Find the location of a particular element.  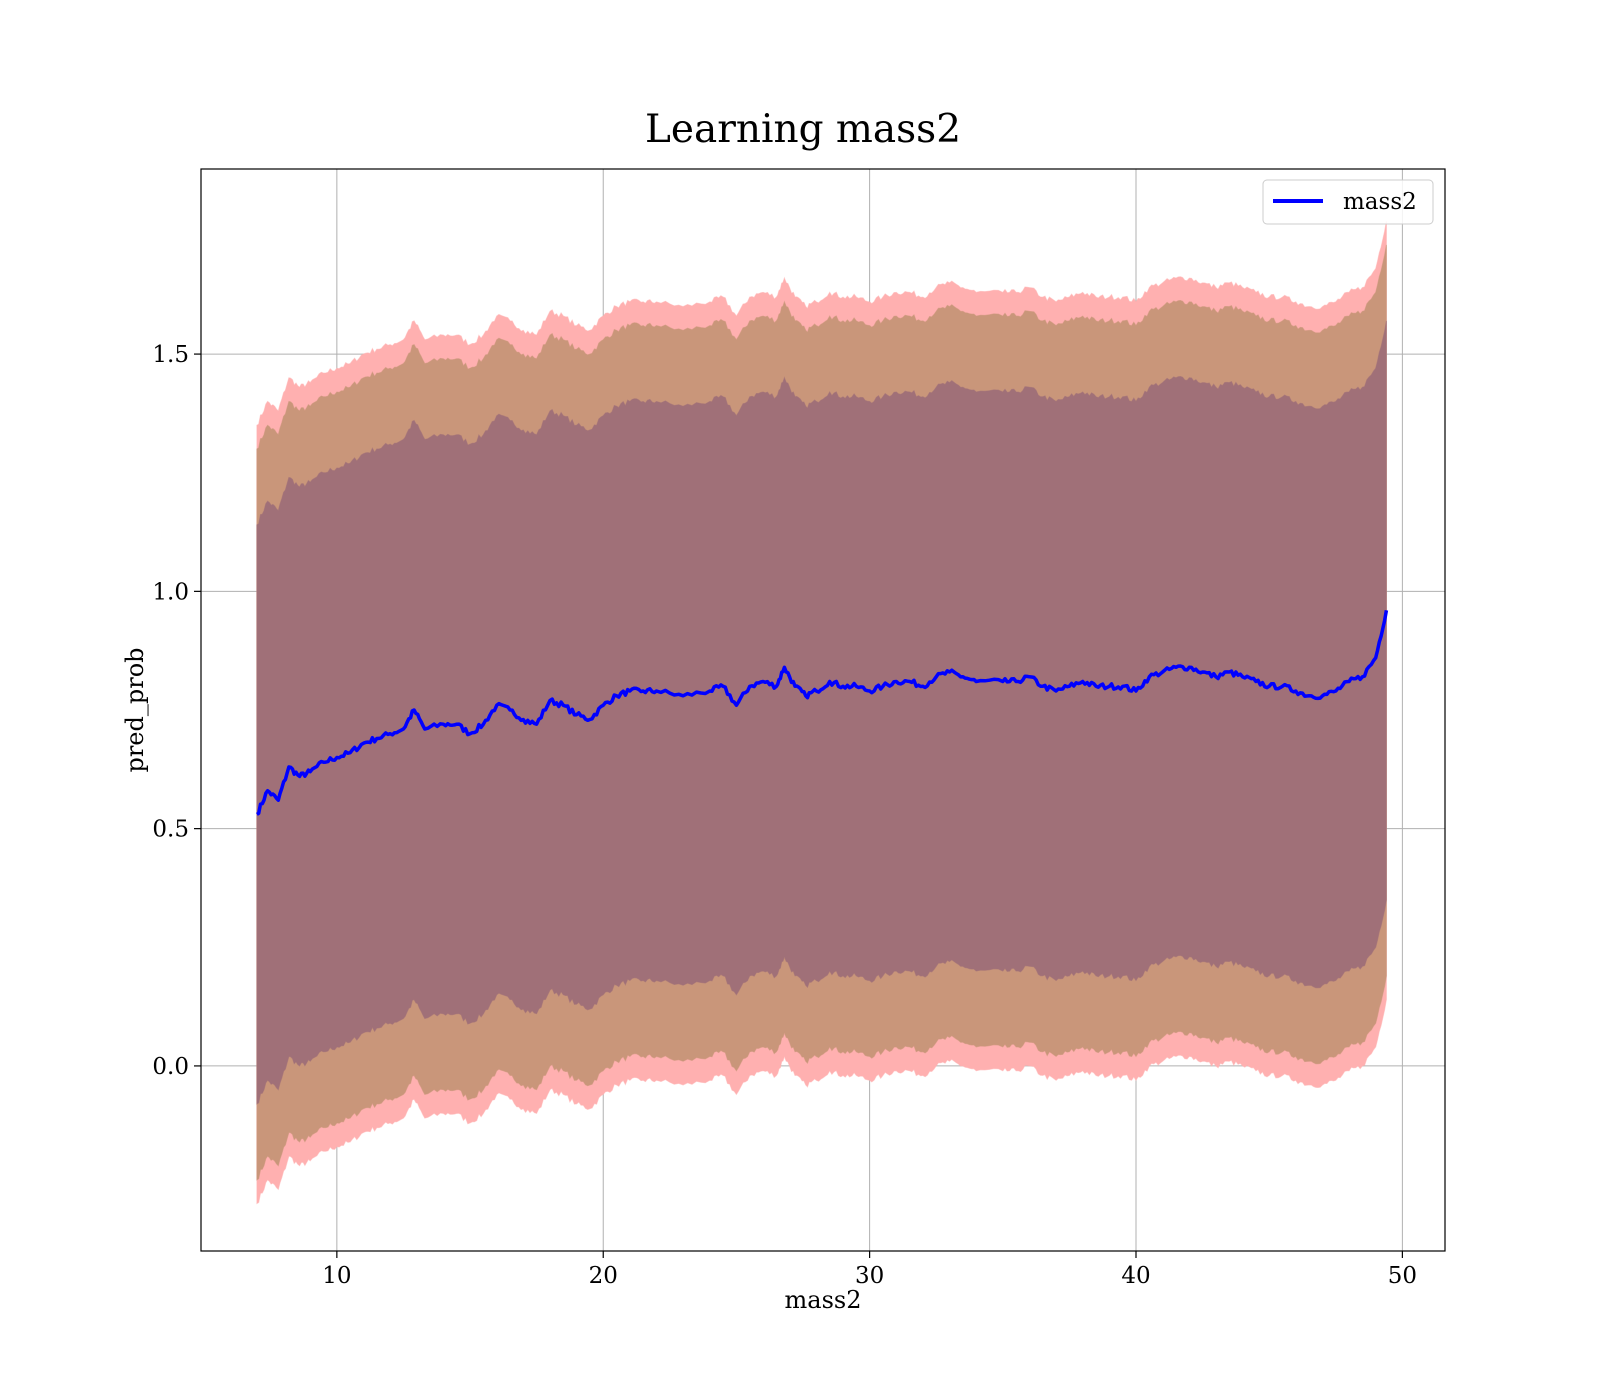

series-lines is located at coordinates (822, 712).